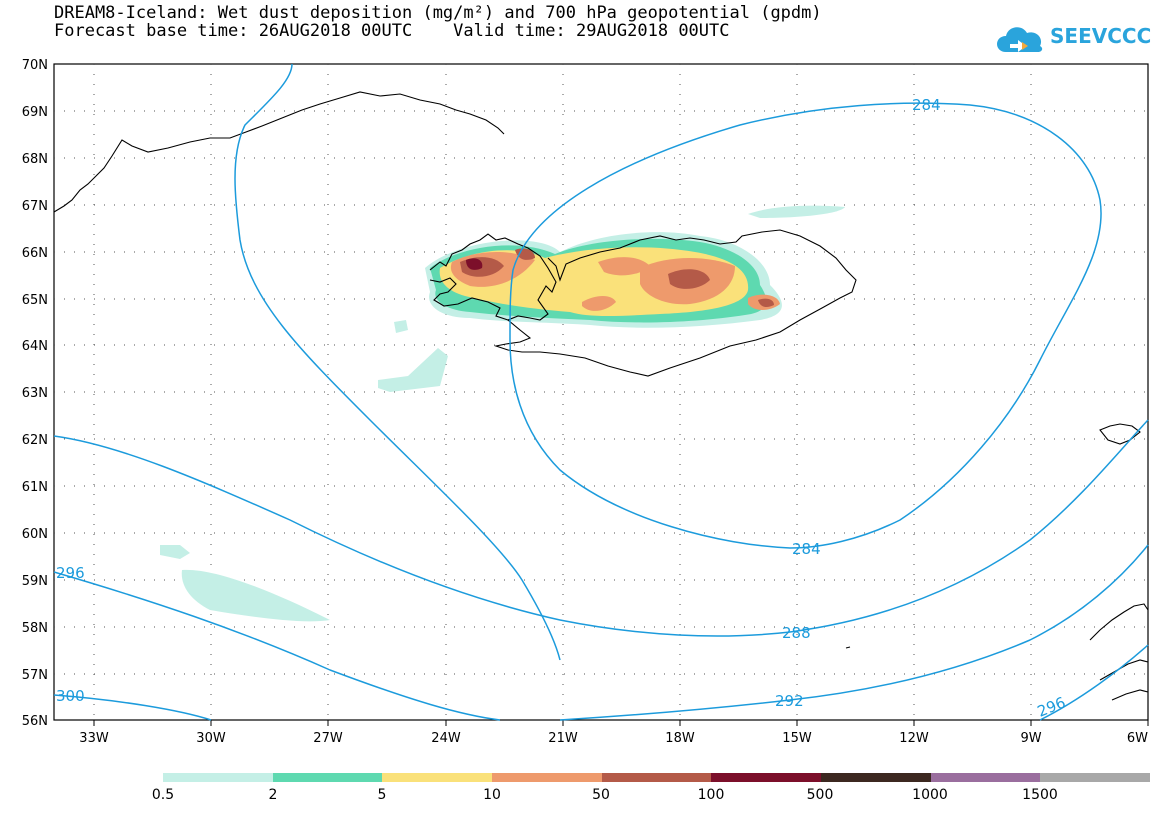 The height and width of the screenshot is (815, 1175). What do you see at coordinates (94, 738) in the screenshot?
I see `lon-label: 33W` at bounding box center [94, 738].